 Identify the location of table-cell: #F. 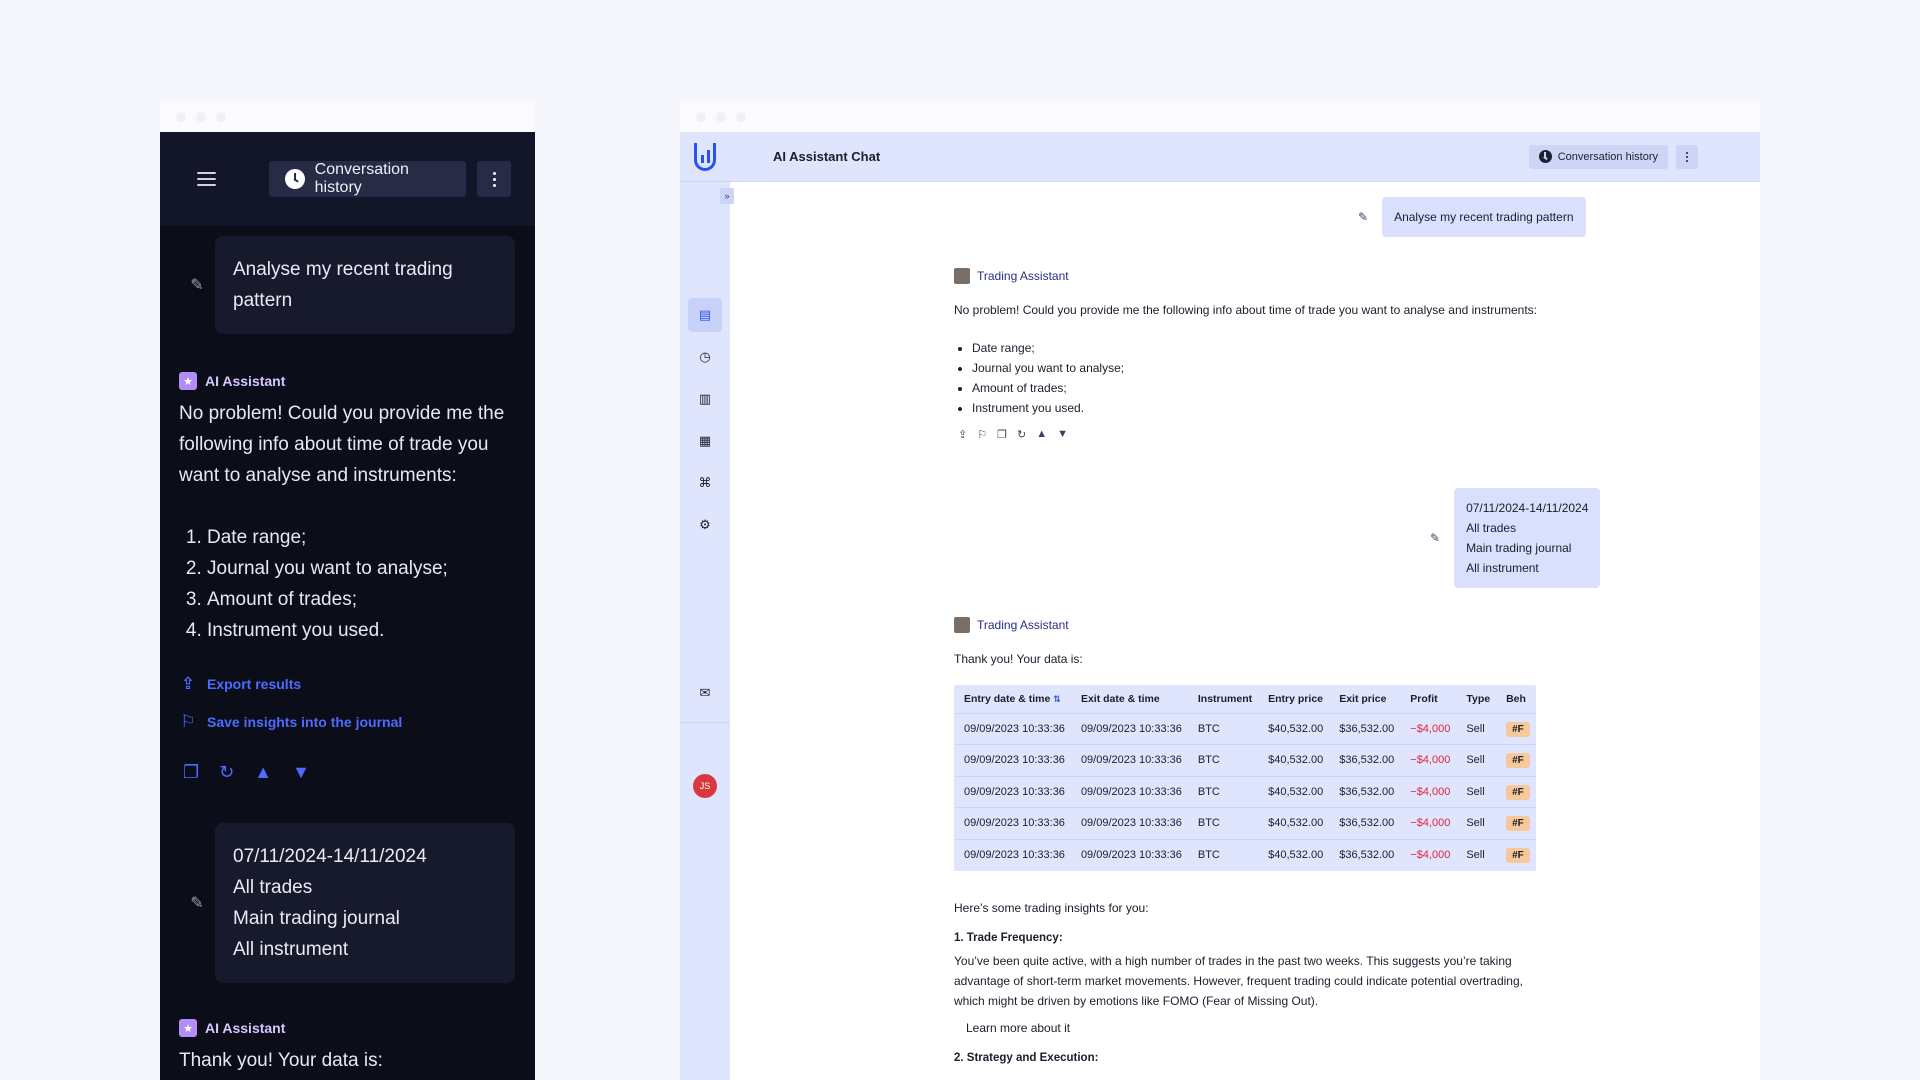
(1516, 823).